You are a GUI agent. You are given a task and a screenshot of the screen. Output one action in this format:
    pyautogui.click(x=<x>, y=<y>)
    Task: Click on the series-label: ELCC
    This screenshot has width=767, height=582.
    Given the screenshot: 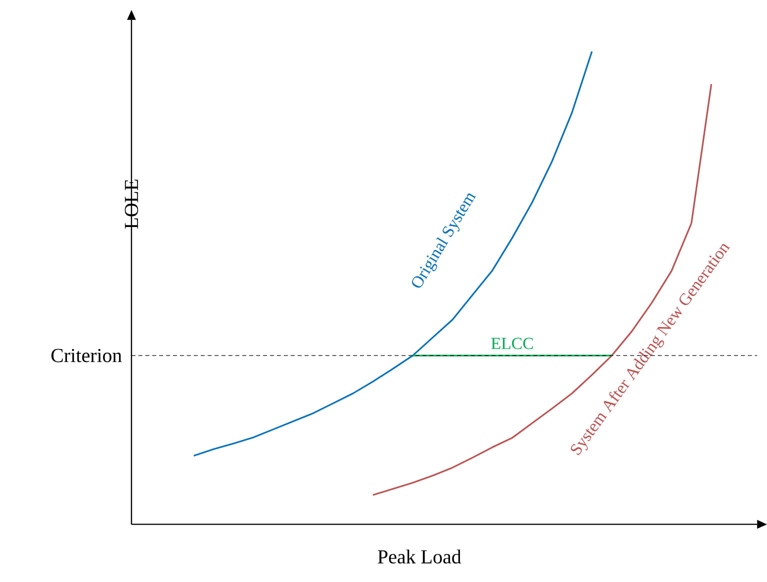 What is the action you would take?
    pyautogui.click(x=512, y=344)
    